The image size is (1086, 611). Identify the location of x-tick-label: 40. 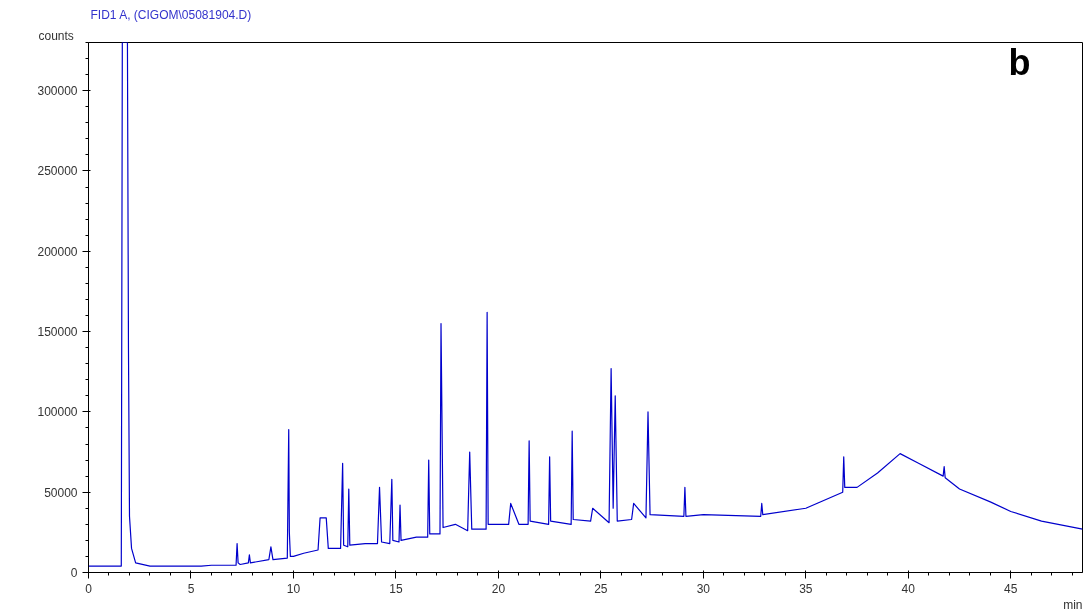
(908, 588).